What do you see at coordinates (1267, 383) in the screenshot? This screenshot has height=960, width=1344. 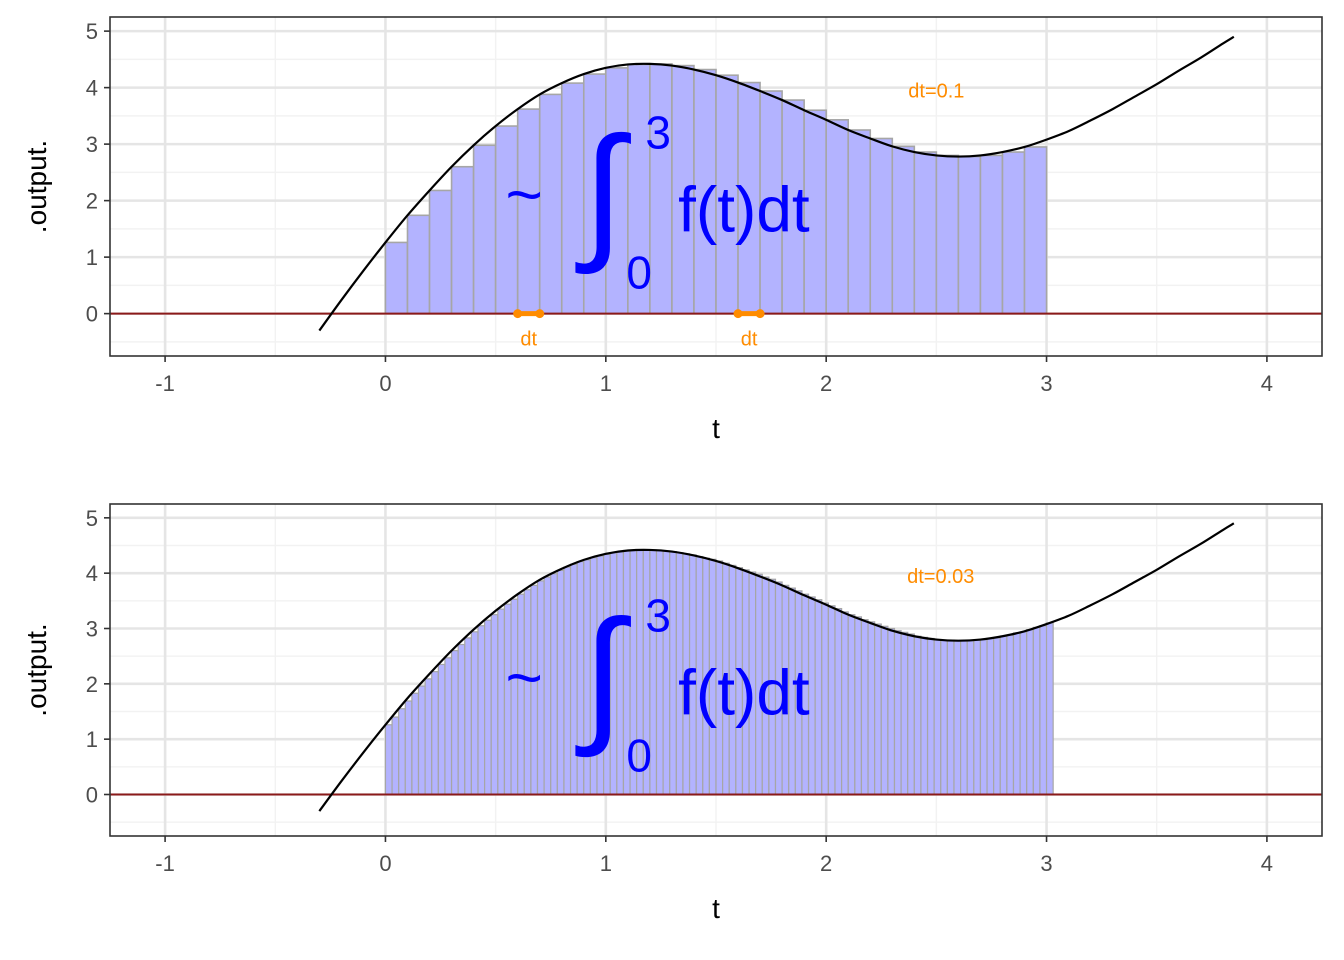 I see `x-tick-label: 4` at bounding box center [1267, 383].